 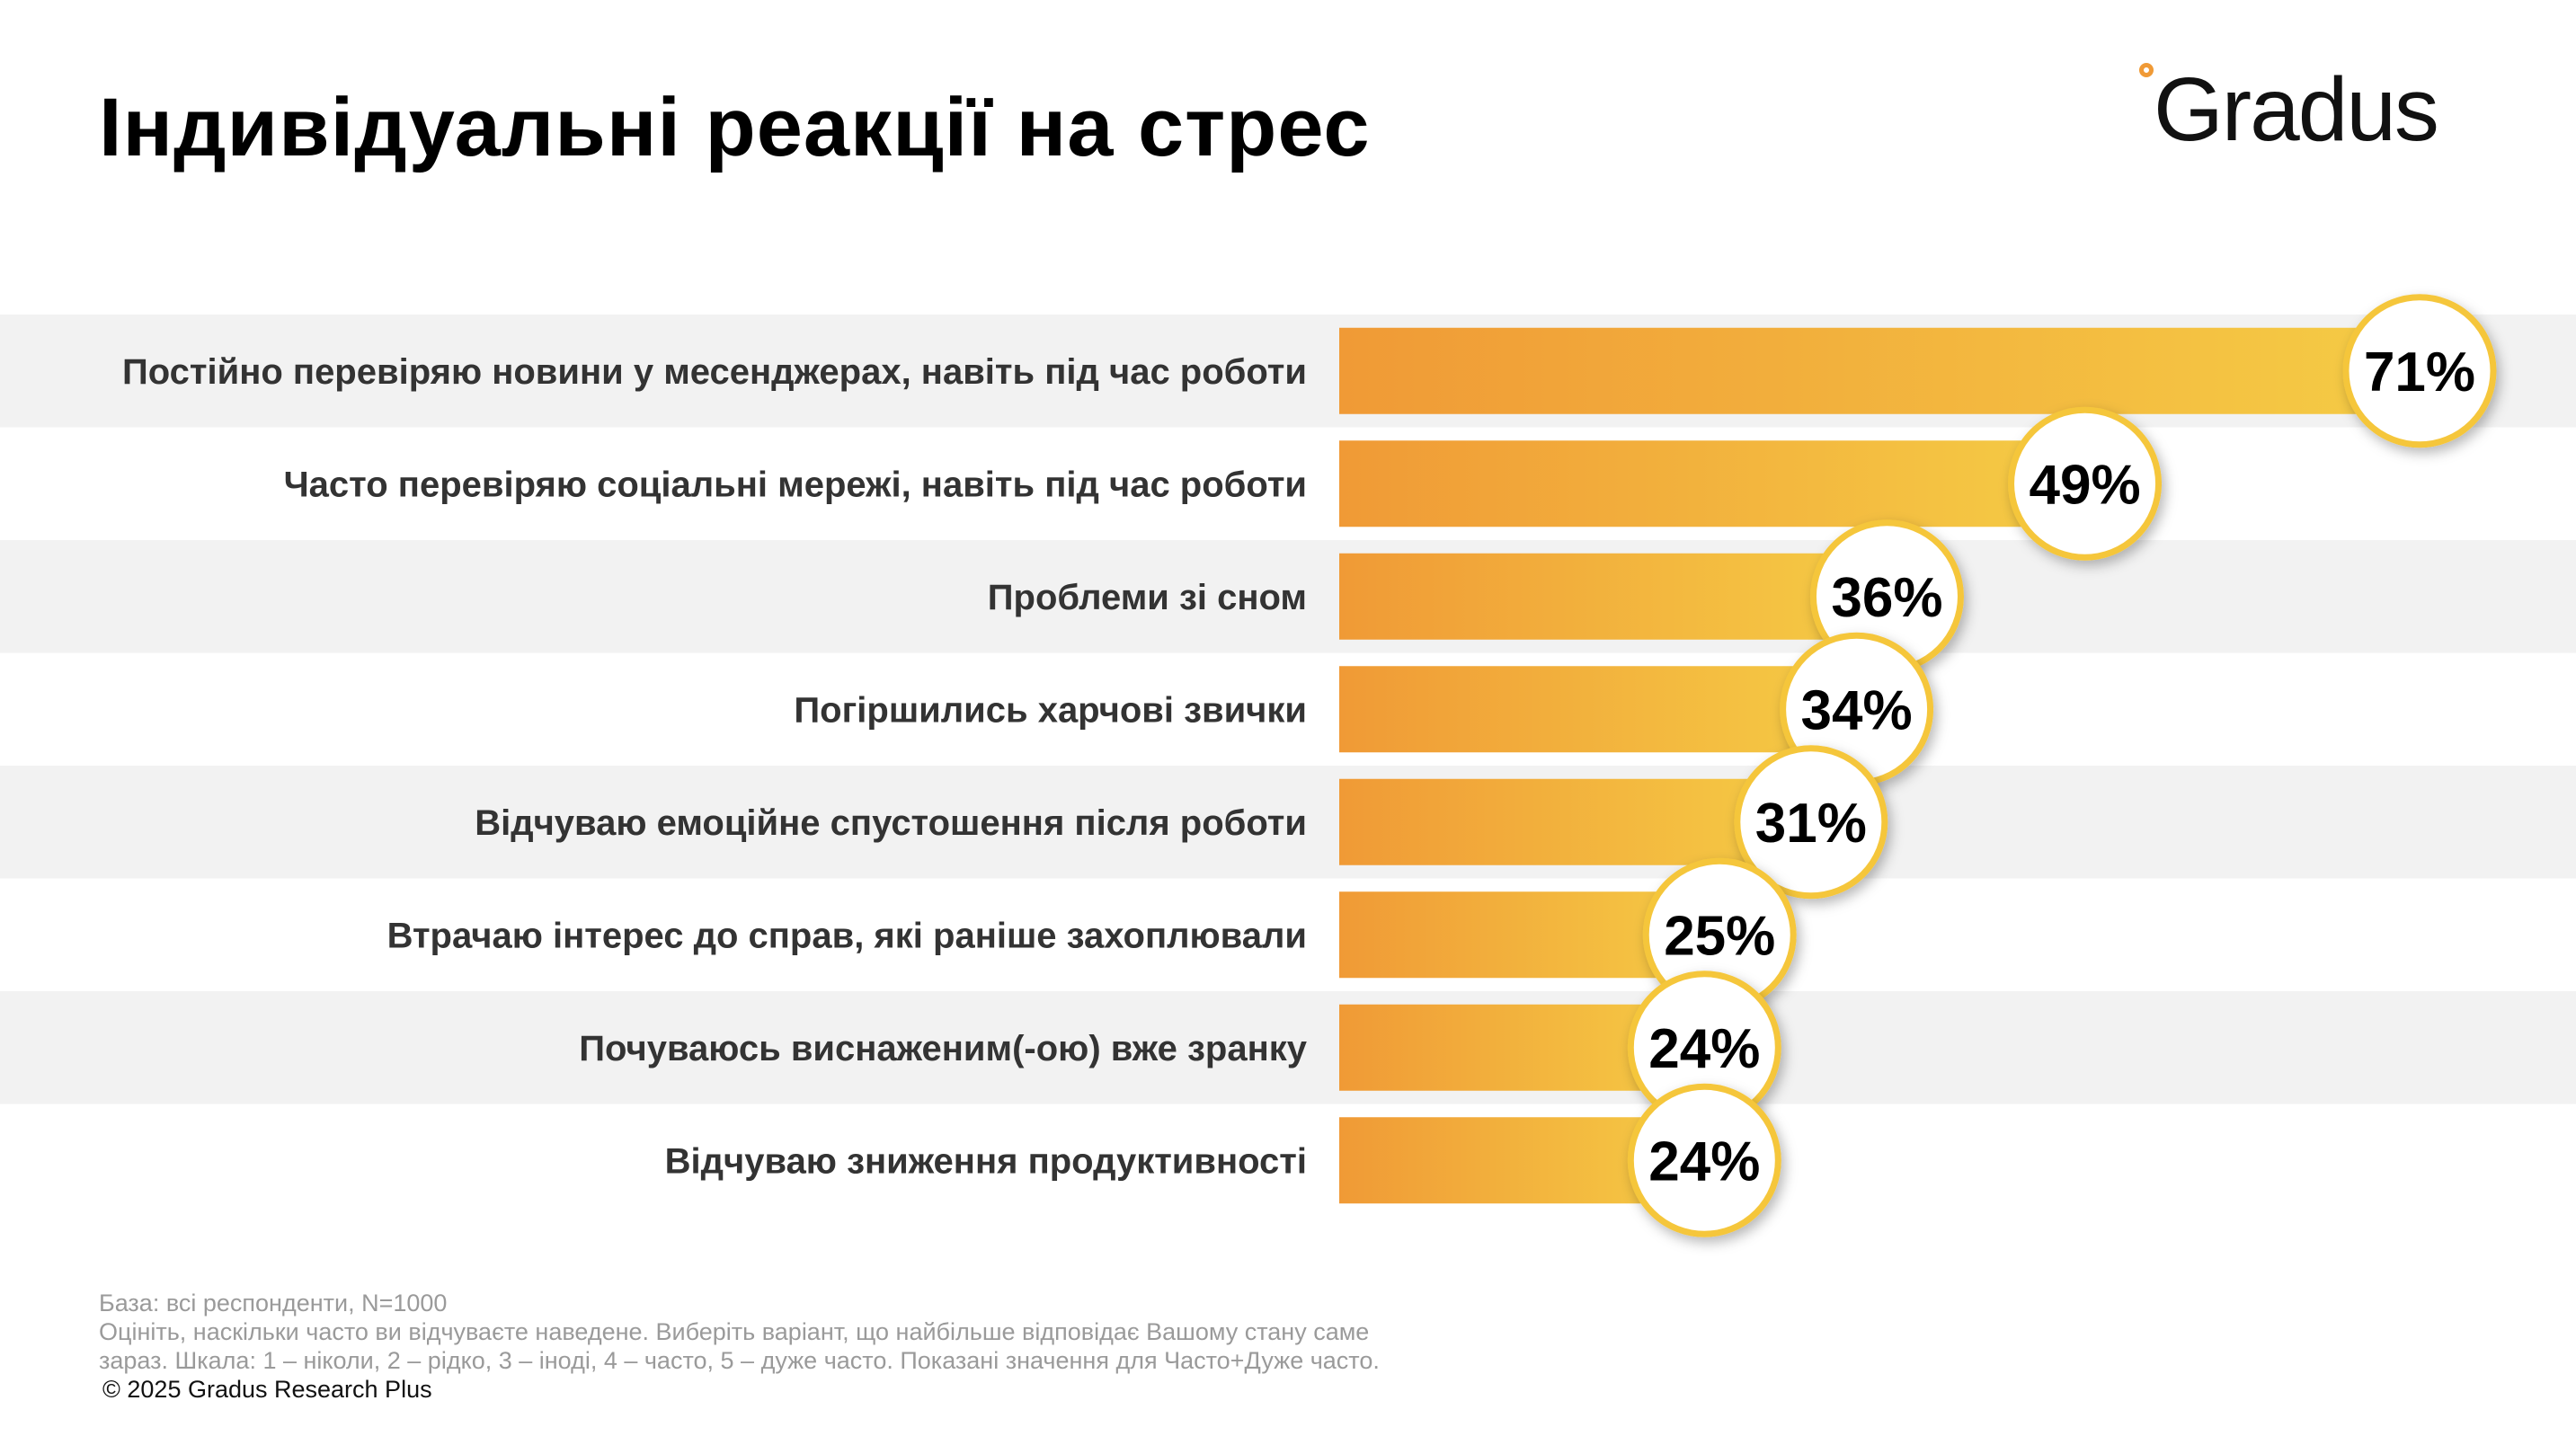 What do you see at coordinates (1887, 598) in the screenshot?
I see `value-label: 36%` at bounding box center [1887, 598].